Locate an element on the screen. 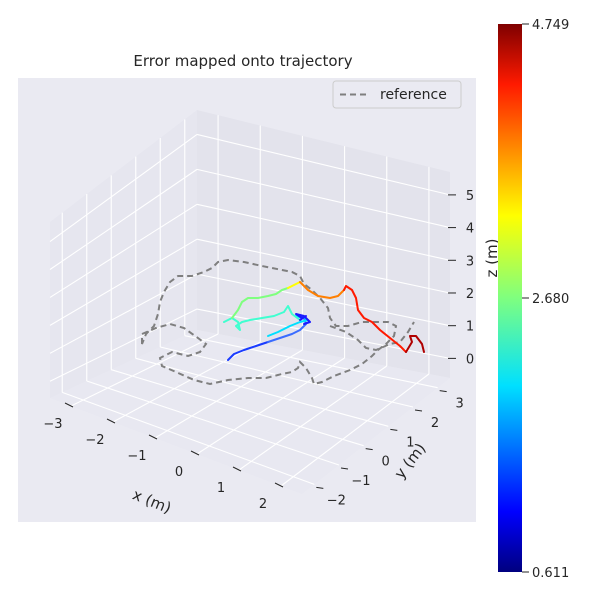 This screenshot has width=600, height=600. z-axis-ticks: 0 1 2 3 4 5 is located at coordinates (461, 278).